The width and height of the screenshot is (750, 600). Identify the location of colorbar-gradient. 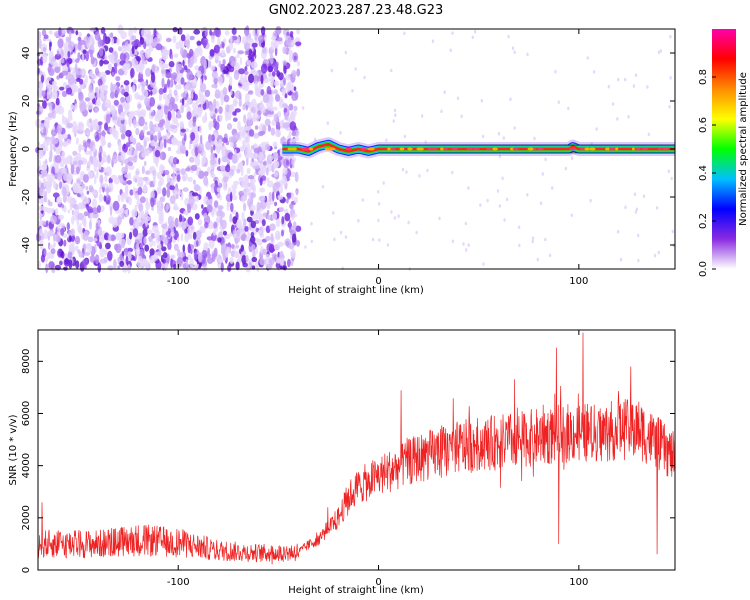
(724, 149).